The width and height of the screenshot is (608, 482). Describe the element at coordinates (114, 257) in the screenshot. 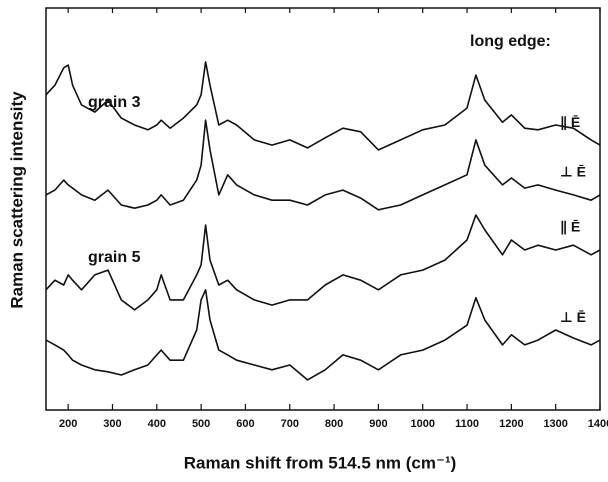

I see `annotation: grain 5` at that location.